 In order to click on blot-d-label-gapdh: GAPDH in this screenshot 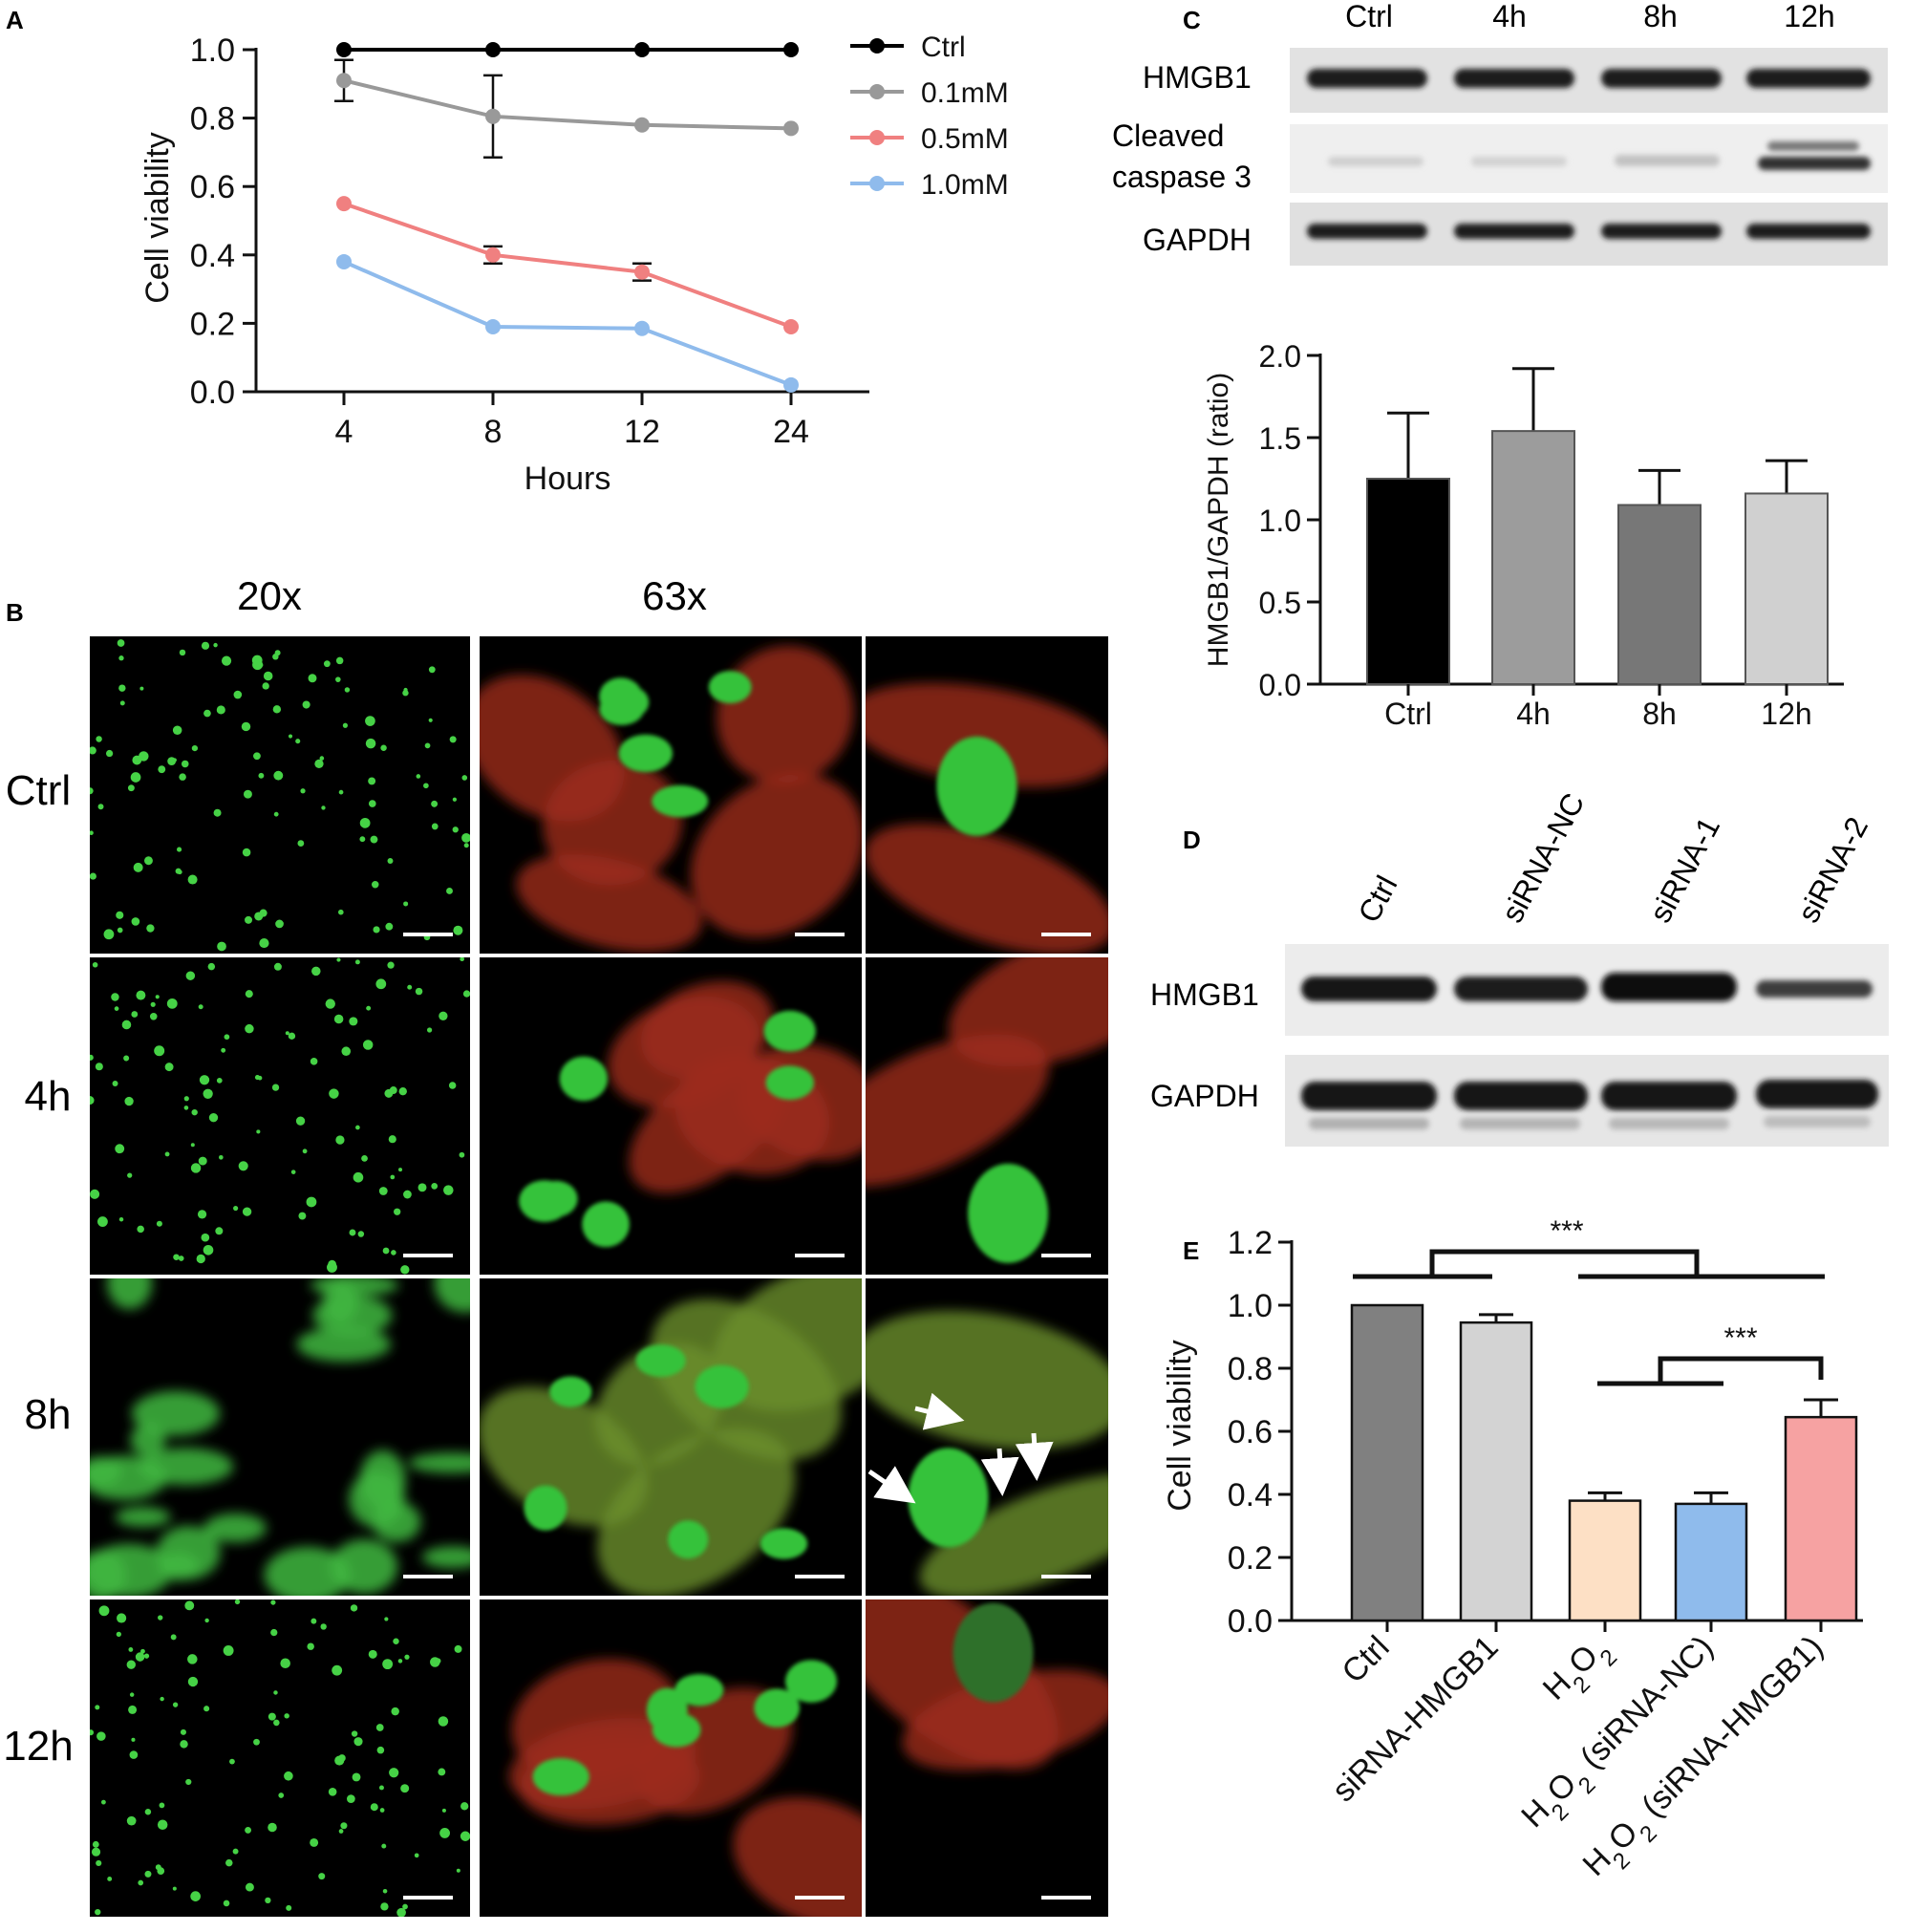, I will do `click(1204, 1096)`.